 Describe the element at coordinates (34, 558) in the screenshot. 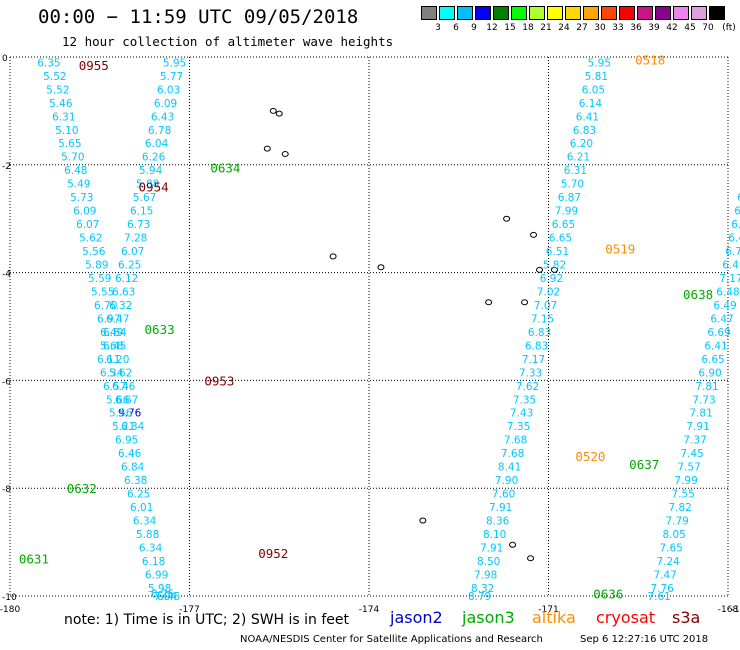

I see `pass-time-label: 0631` at that location.